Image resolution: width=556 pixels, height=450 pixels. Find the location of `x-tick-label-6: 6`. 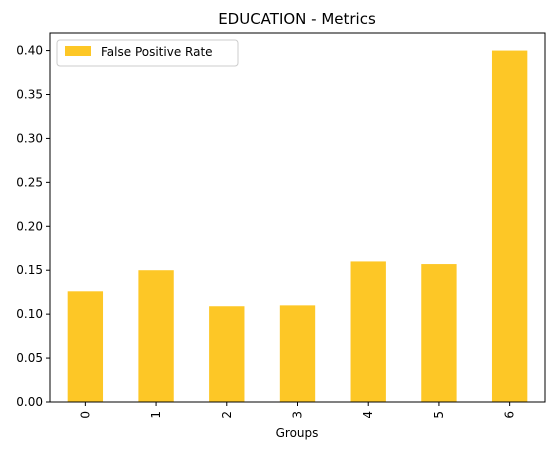

x-tick-label-6: 6 is located at coordinates (510, 415).